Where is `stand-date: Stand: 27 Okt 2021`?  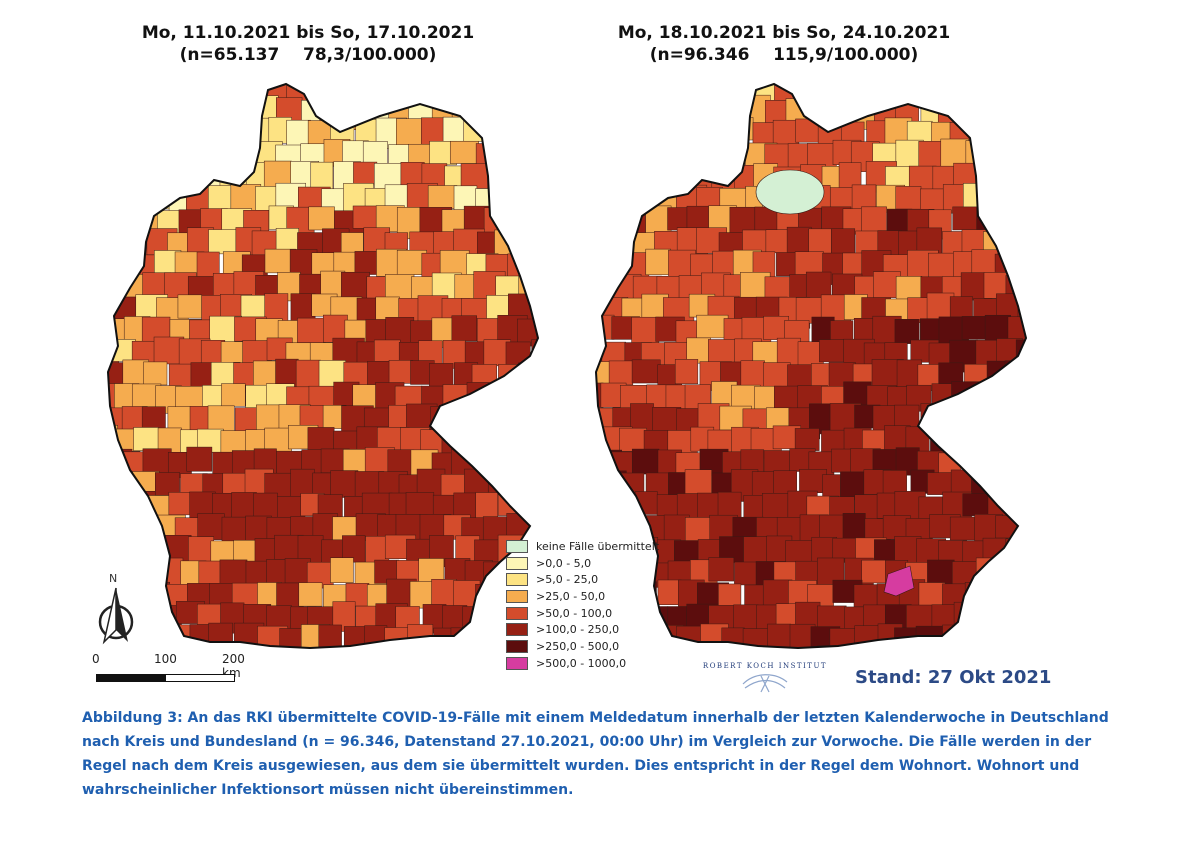 stand-date: Stand: 27 Okt 2021 is located at coordinates (953, 677).